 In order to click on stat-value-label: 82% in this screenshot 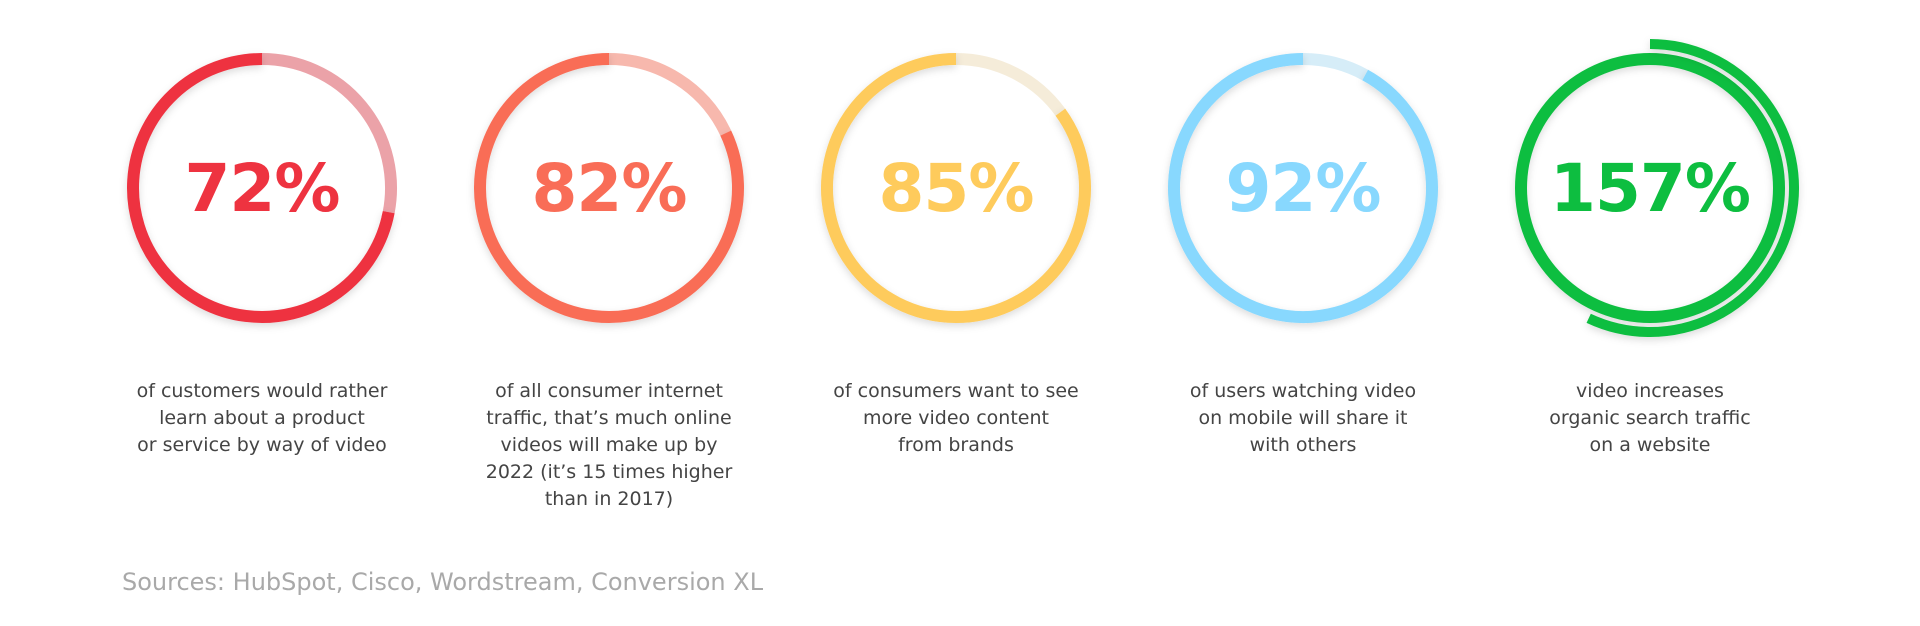, I will do `click(609, 188)`.